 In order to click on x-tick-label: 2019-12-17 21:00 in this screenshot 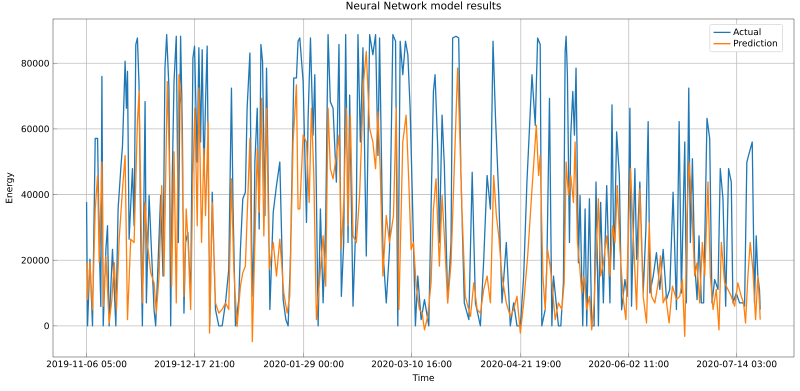, I will do `click(194, 364)`.